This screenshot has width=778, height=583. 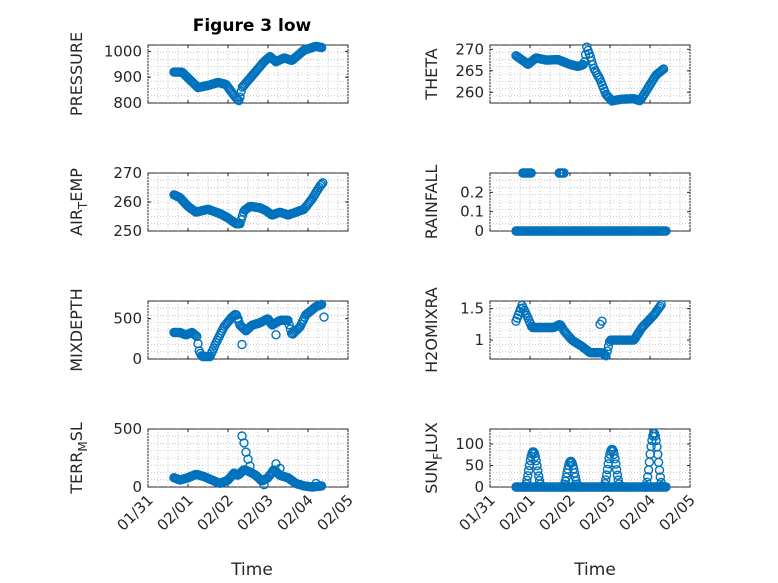 I want to click on subplot-5: 0 500 MIXDEPTH, so click(x=208, y=330).